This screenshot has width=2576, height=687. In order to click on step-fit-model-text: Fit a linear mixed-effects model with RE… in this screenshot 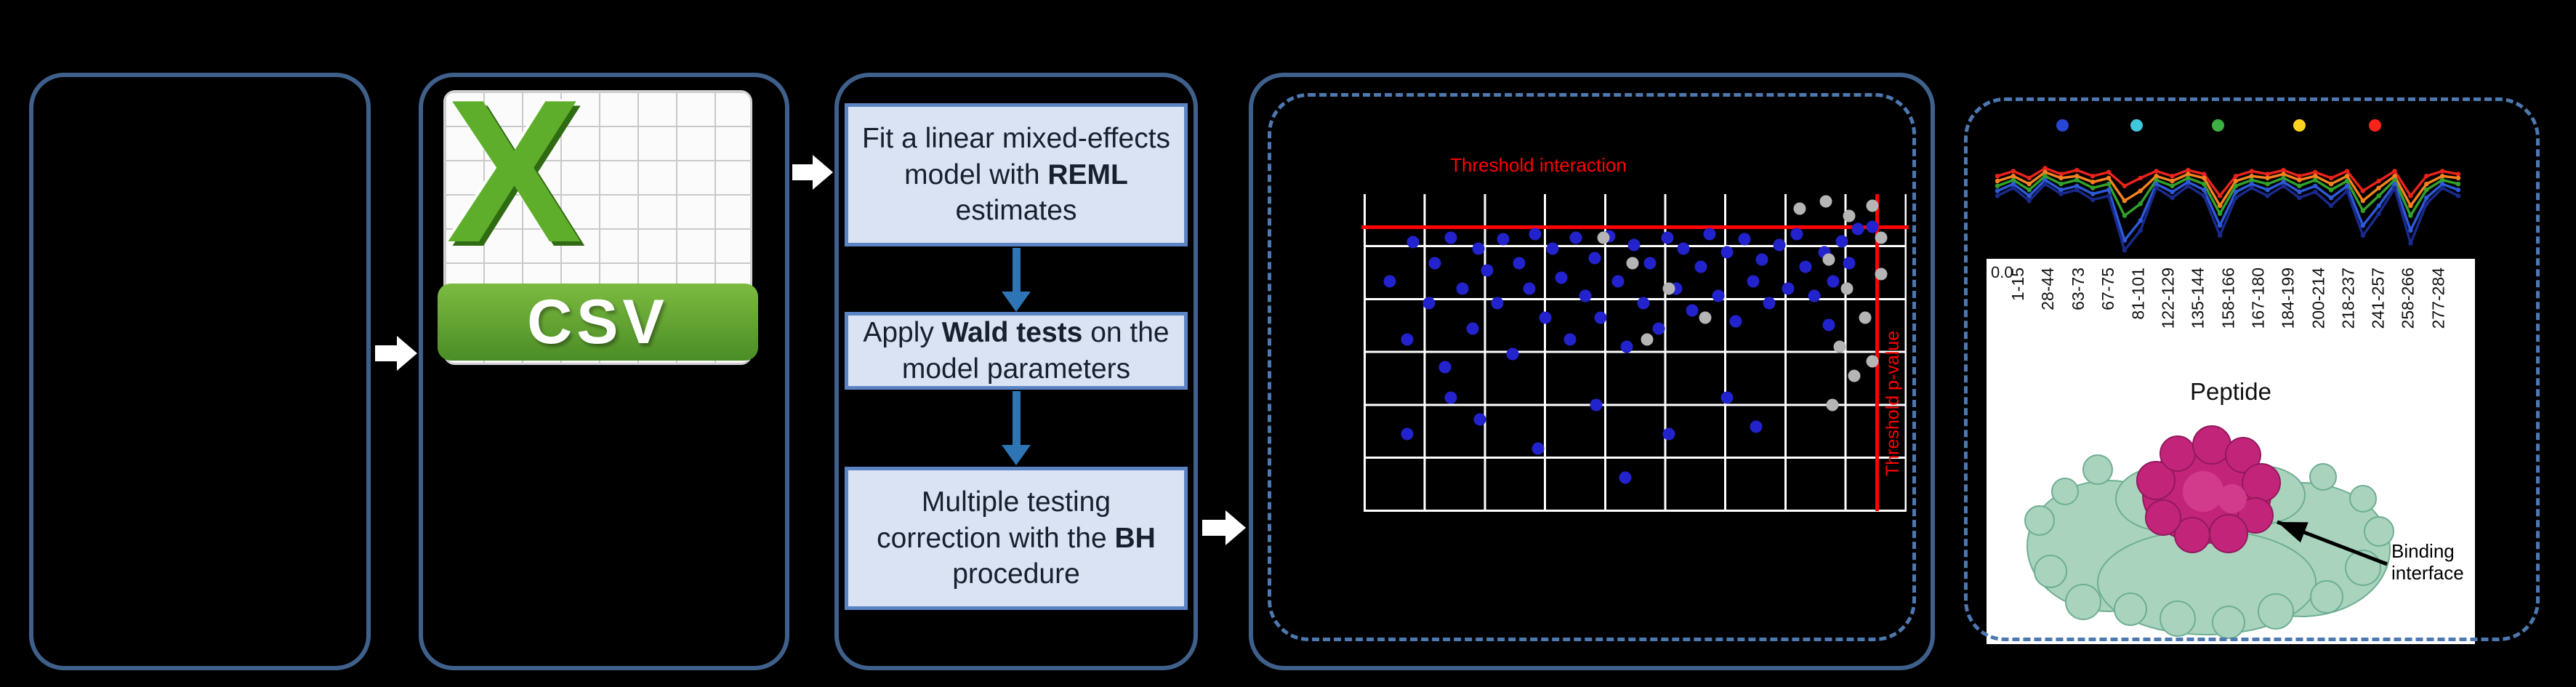, I will do `click(1016, 175)`.